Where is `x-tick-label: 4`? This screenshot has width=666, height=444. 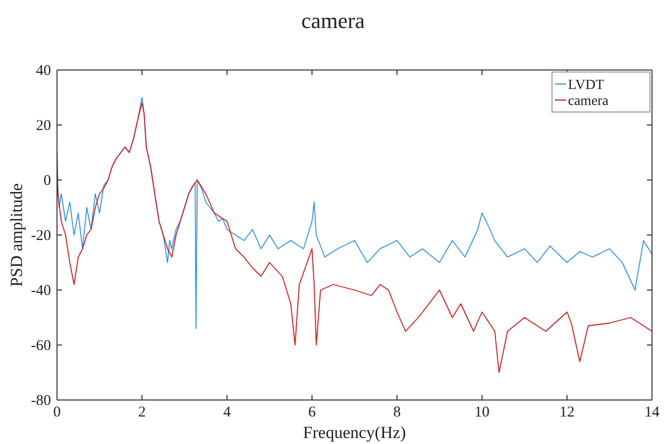
x-tick-label: 4 is located at coordinates (227, 412).